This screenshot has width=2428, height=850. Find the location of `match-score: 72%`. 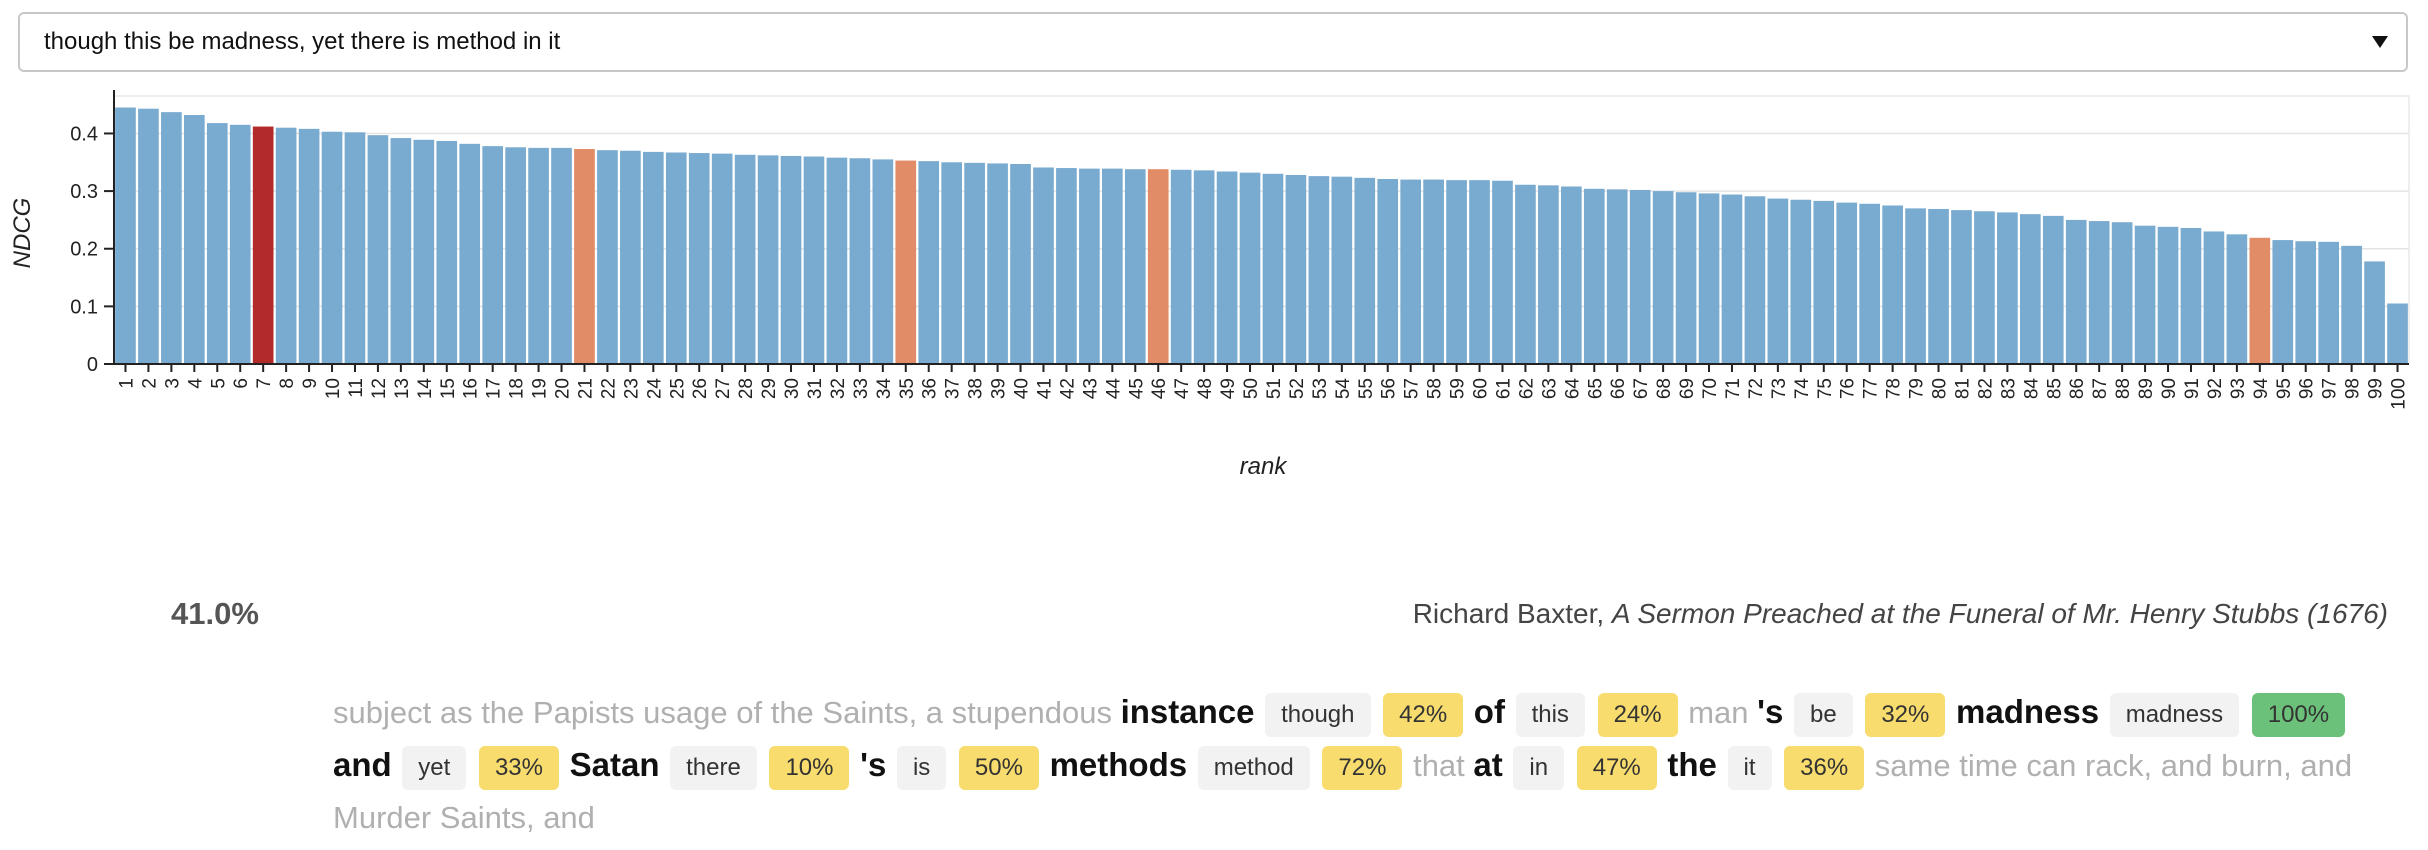

match-score: 72% is located at coordinates (1362, 767).